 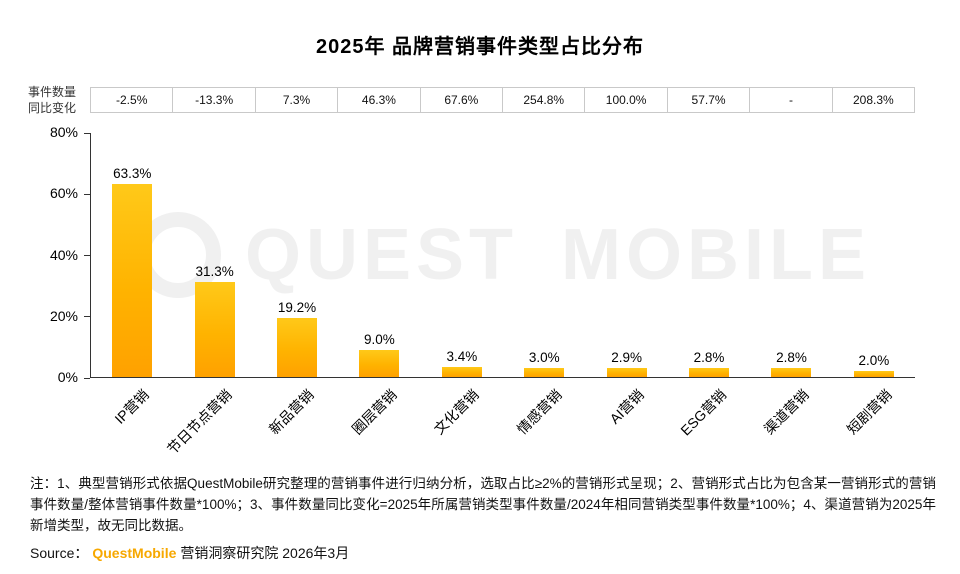 I want to click on chart-title: 2025年 品牌营销事件类型占比分布, so click(x=480, y=47).